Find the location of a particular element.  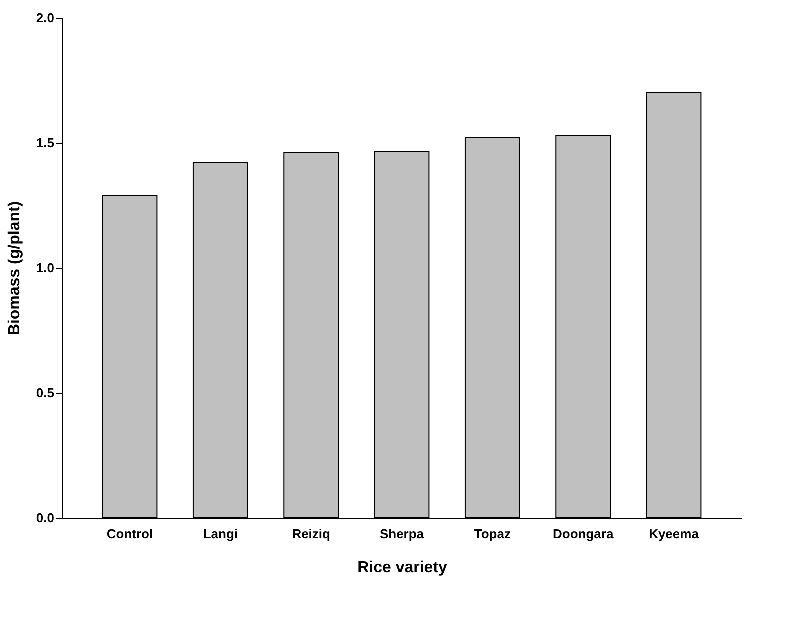

y-tick-label: 1.0 is located at coordinates (45, 268).